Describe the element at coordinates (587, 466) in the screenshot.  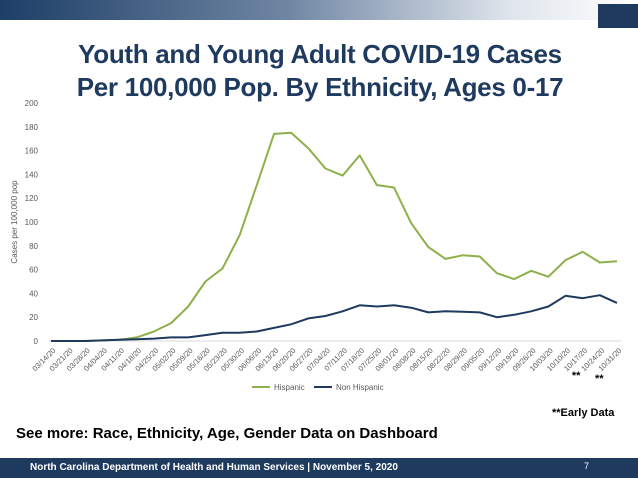
I see `slide-number: 7` at that location.